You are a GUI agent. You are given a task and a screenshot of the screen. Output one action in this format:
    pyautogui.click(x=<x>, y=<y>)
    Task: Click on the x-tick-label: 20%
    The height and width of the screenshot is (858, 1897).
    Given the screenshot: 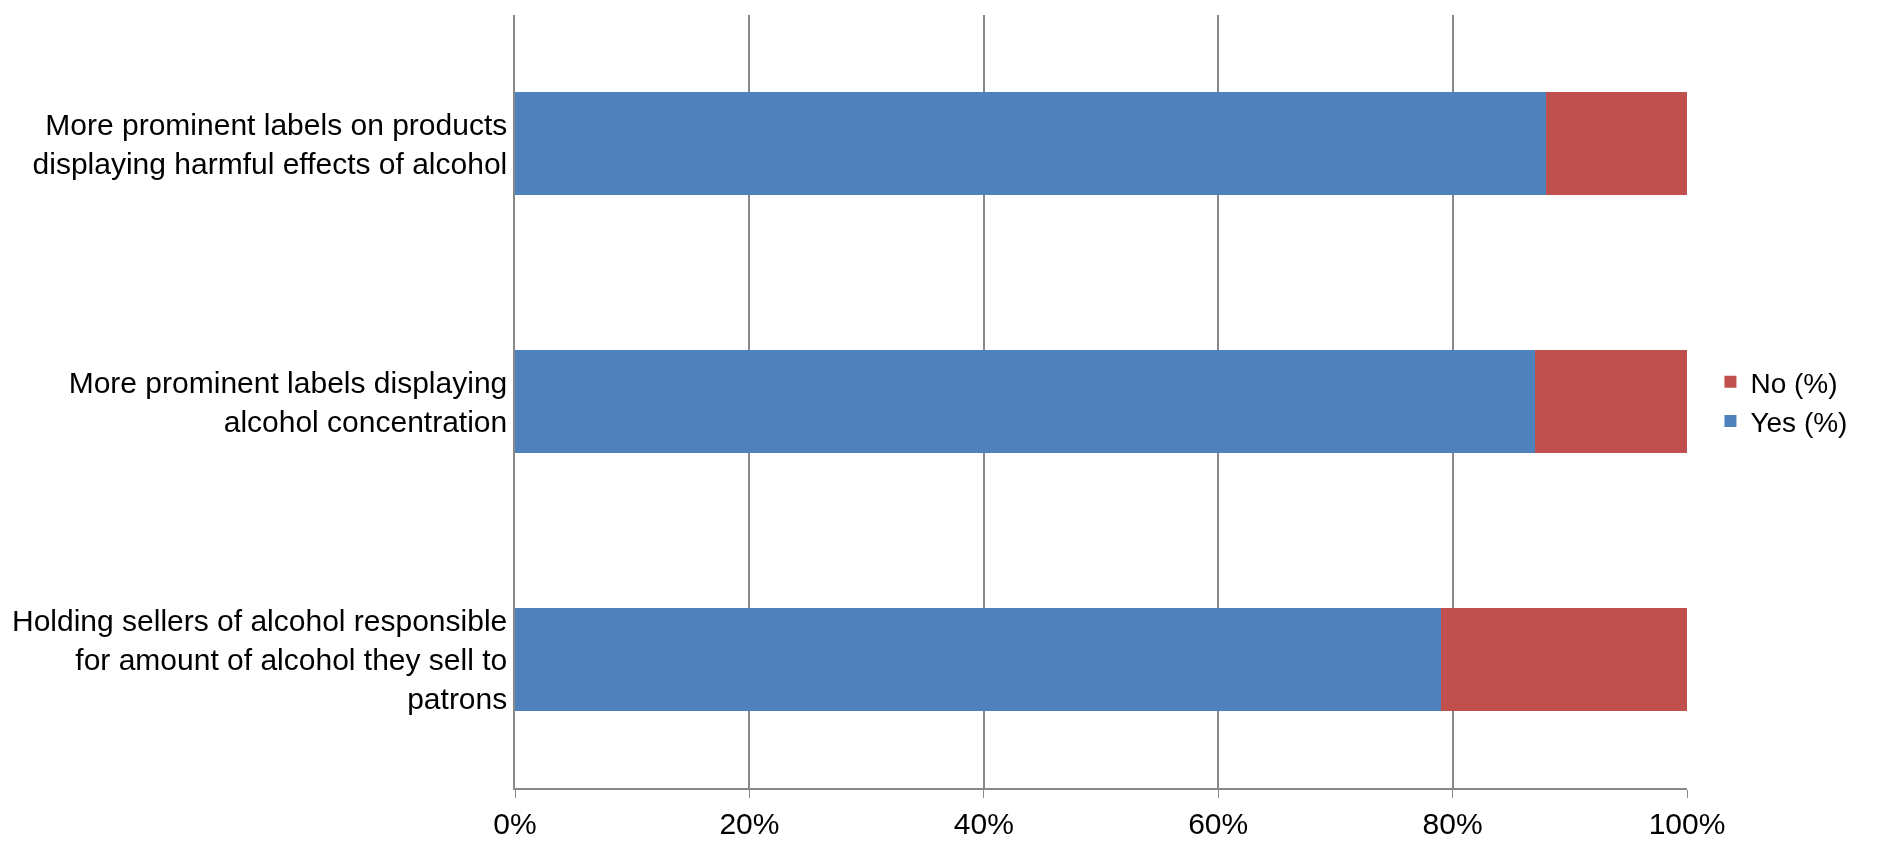 What is the action you would take?
    pyautogui.click(x=749, y=823)
    